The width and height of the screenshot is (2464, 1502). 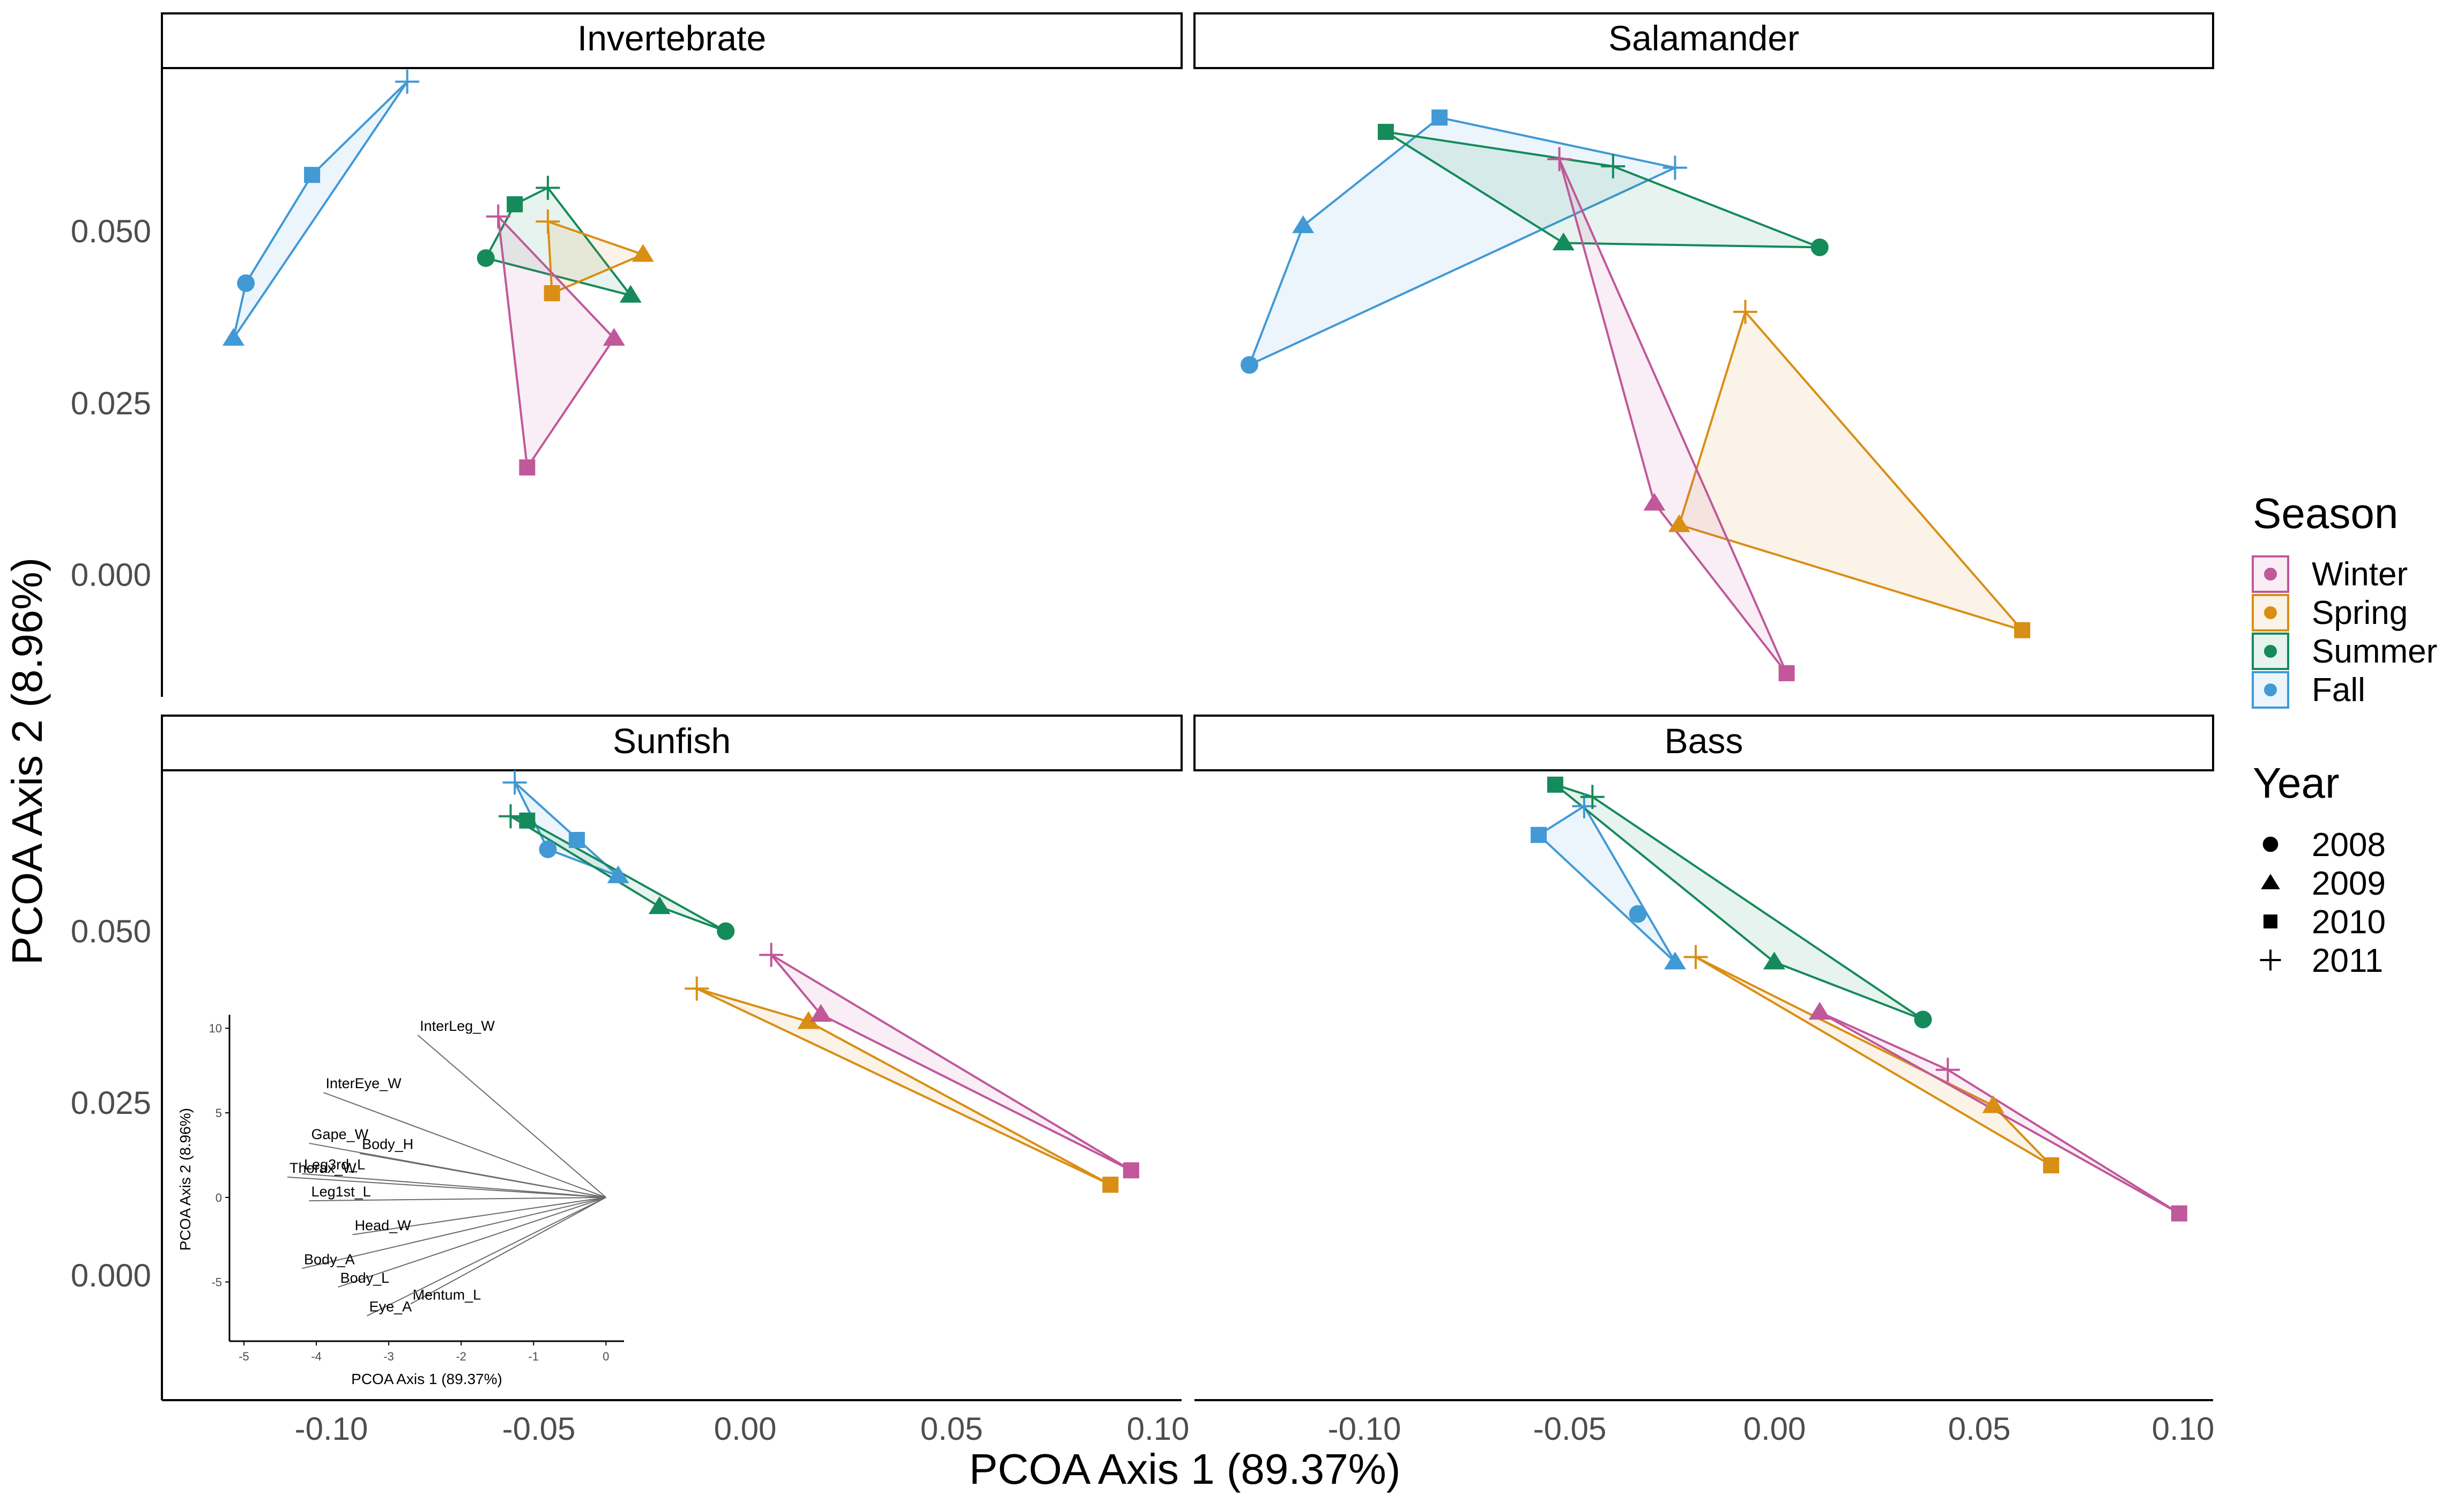 What do you see at coordinates (244, 1356) in the screenshot?
I see `inset-x-tick-label: -5` at bounding box center [244, 1356].